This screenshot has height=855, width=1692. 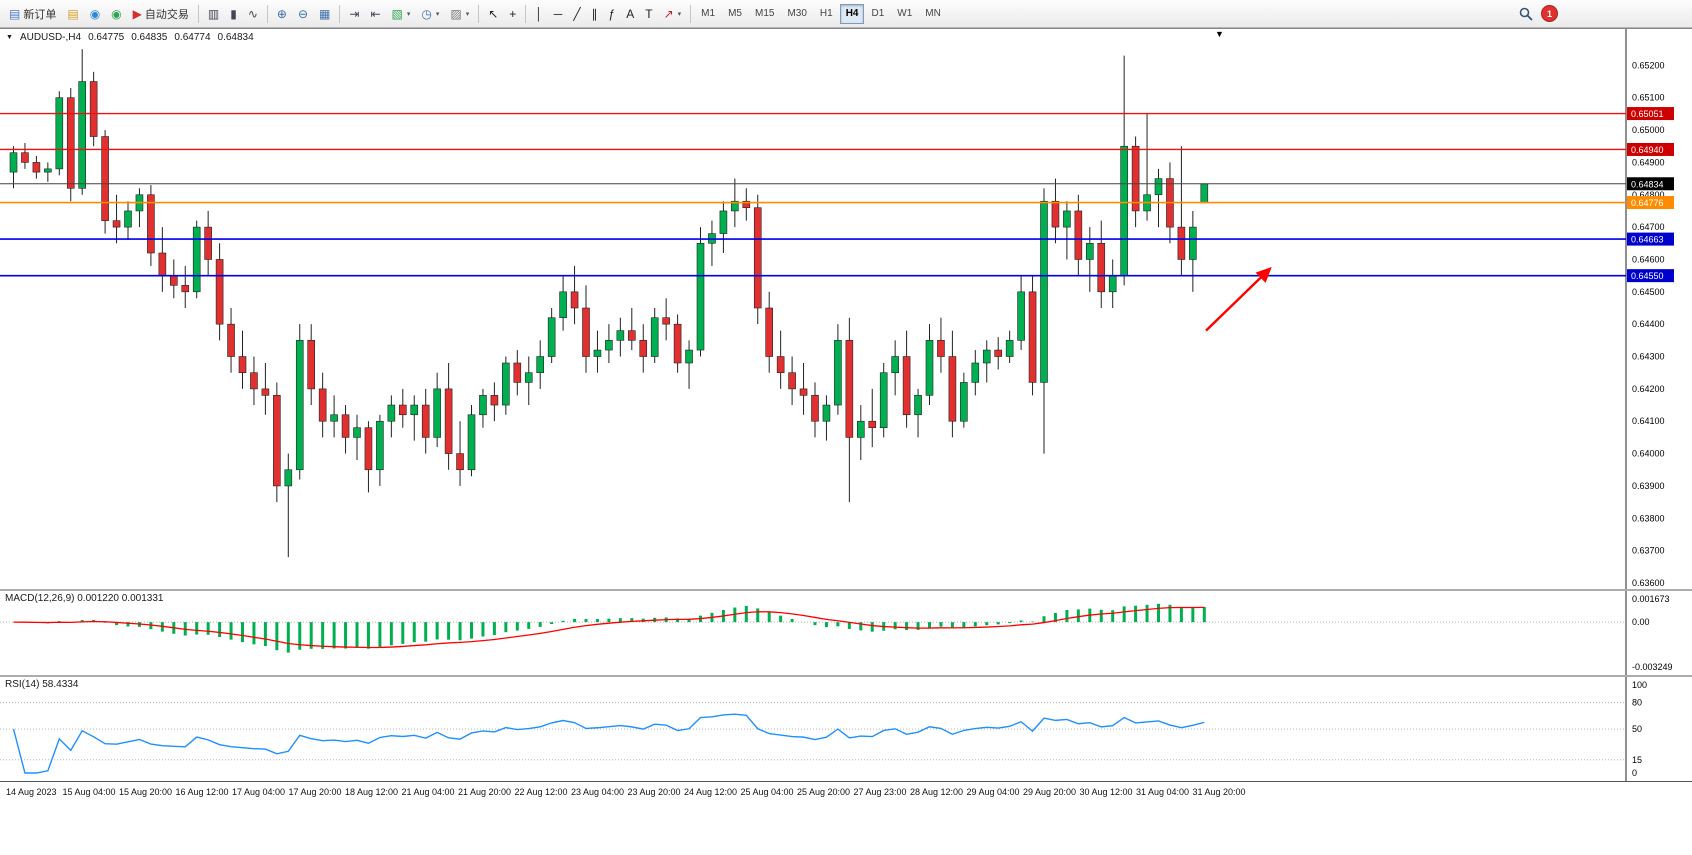 I want to click on arrows-button: ↗ ▾, so click(x=673, y=14).